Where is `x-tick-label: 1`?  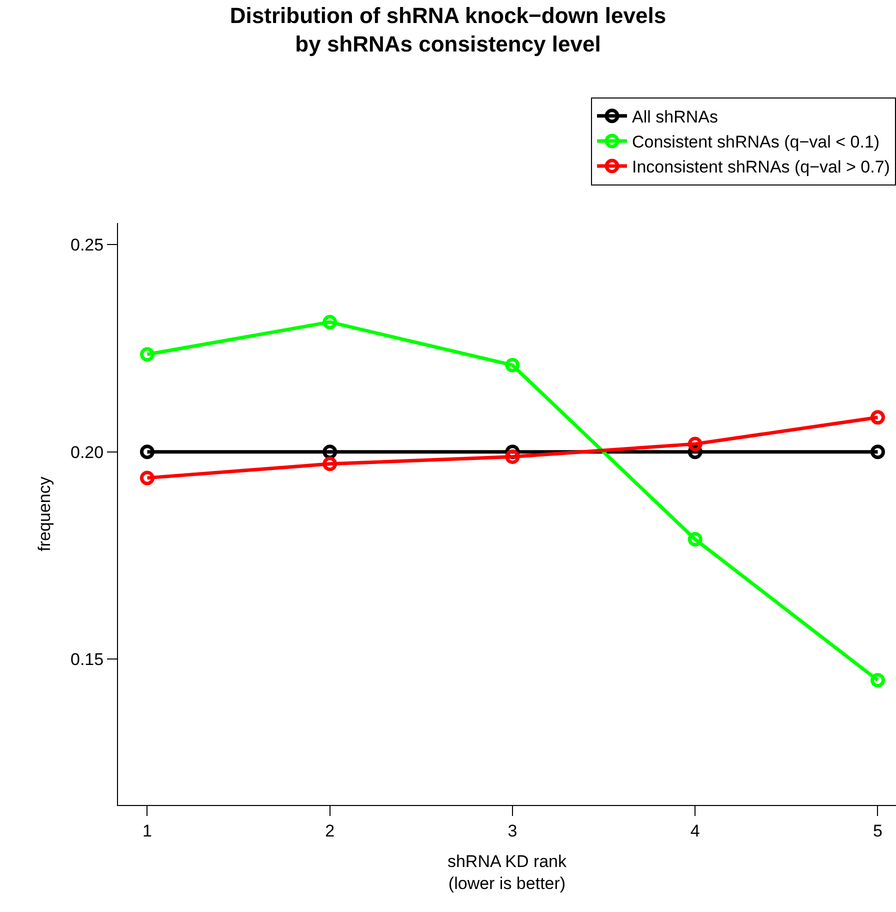
x-tick-label: 1 is located at coordinates (147, 830).